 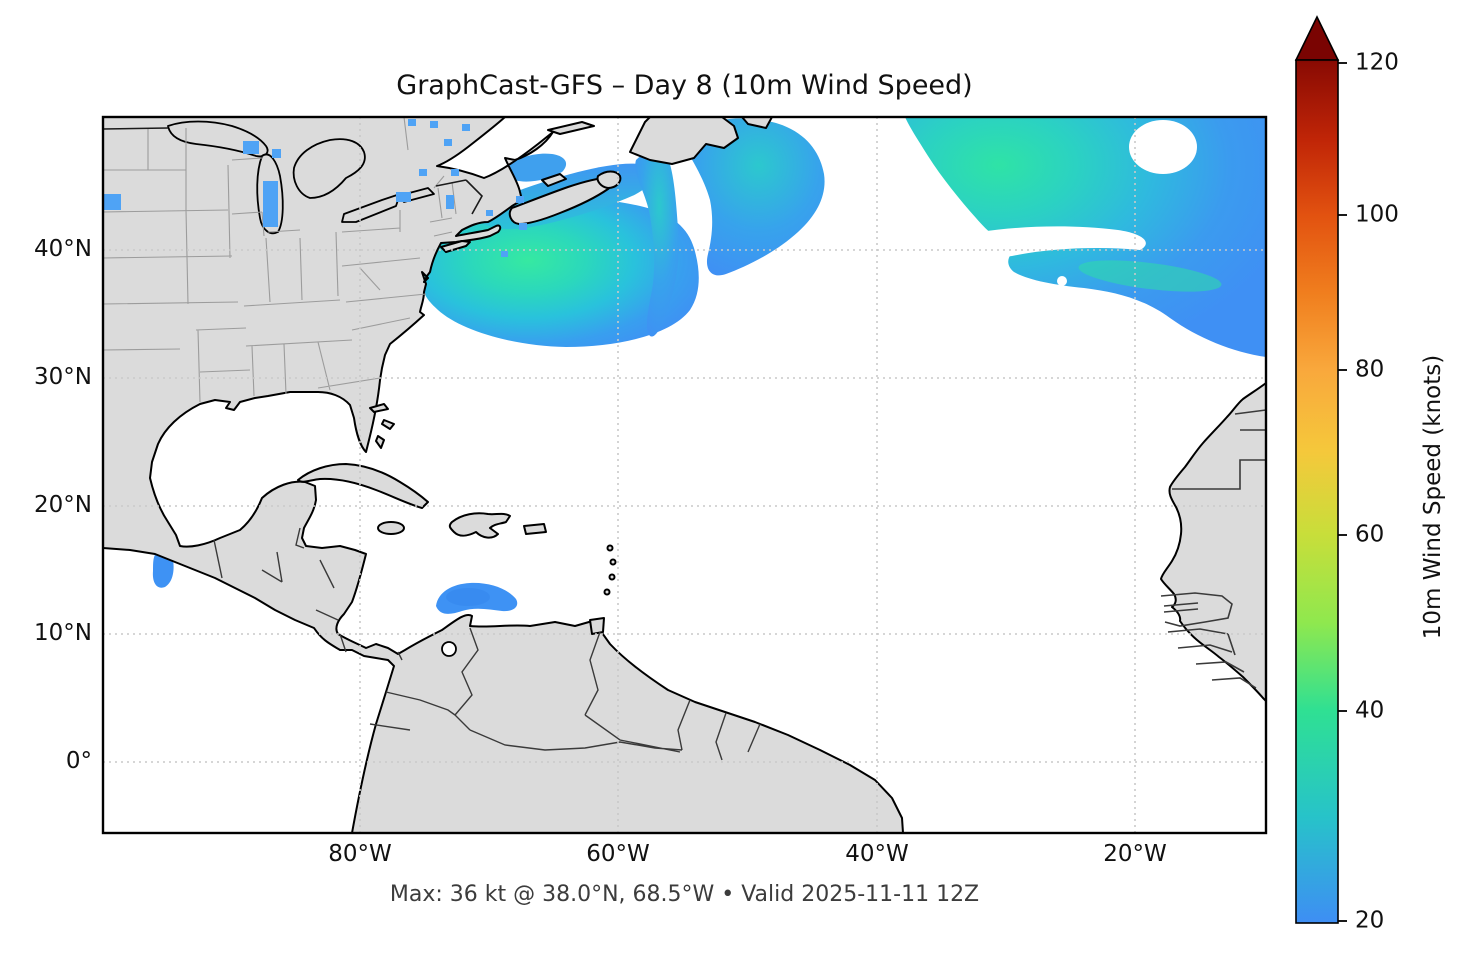 I want to click on landmass-long-island, so click(x=455, y=246).